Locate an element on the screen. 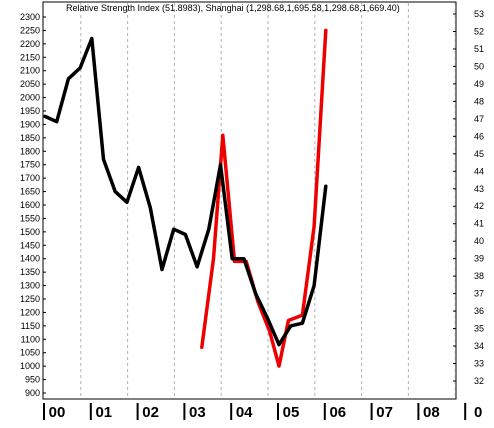 The image size is (494, 428). x-tick-label: 07 is located at coordinates (384, 412).